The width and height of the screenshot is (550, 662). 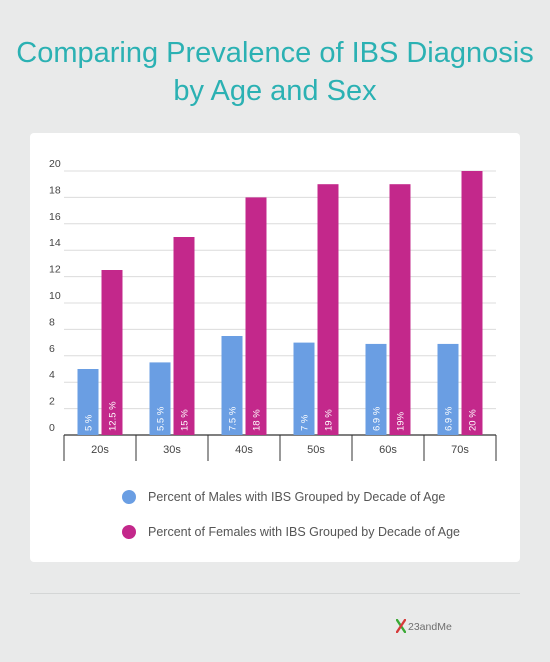 I want to click on chart-title-line-1: Comparing Prevalence of IBS Diagnosis, so click(x=275, y=53).